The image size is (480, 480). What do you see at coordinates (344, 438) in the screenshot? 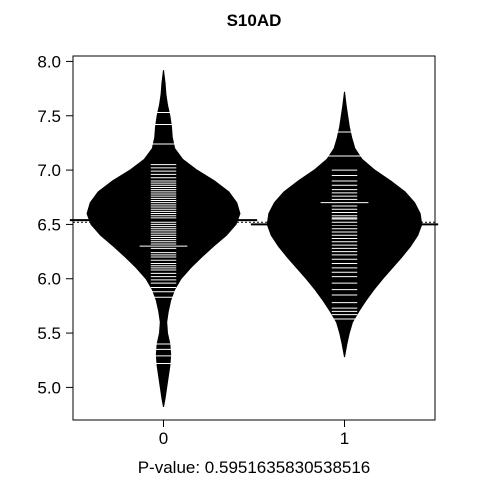
I see `x-tick-label: 1` at bounding box center [344, 438].